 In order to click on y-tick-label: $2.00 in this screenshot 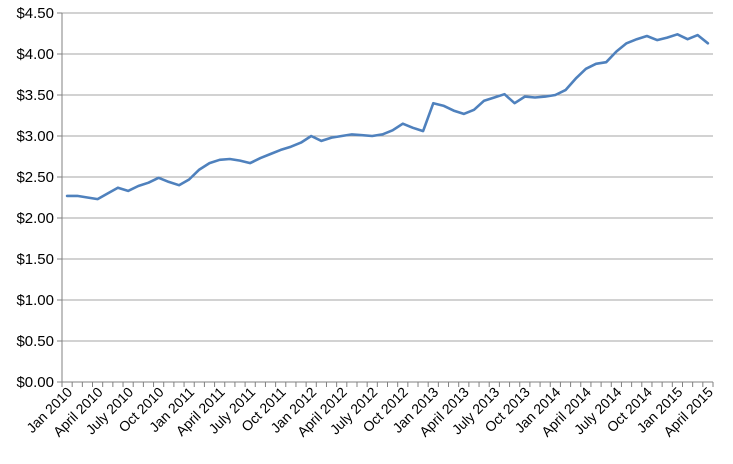, I will do `click(35, 218)`.